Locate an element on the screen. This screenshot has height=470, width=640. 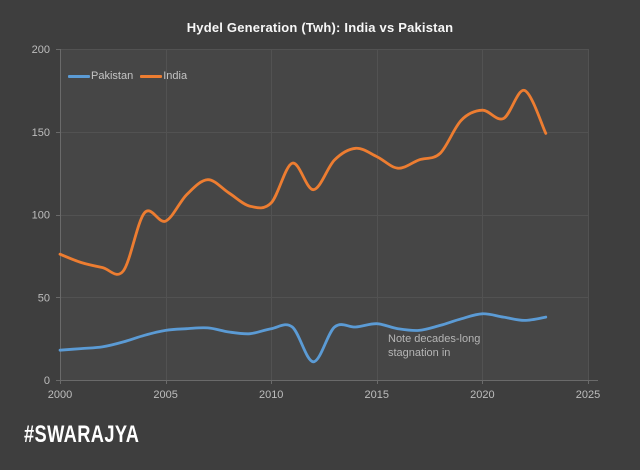
svg-text: 2005 is located at coordinates (165, 395).